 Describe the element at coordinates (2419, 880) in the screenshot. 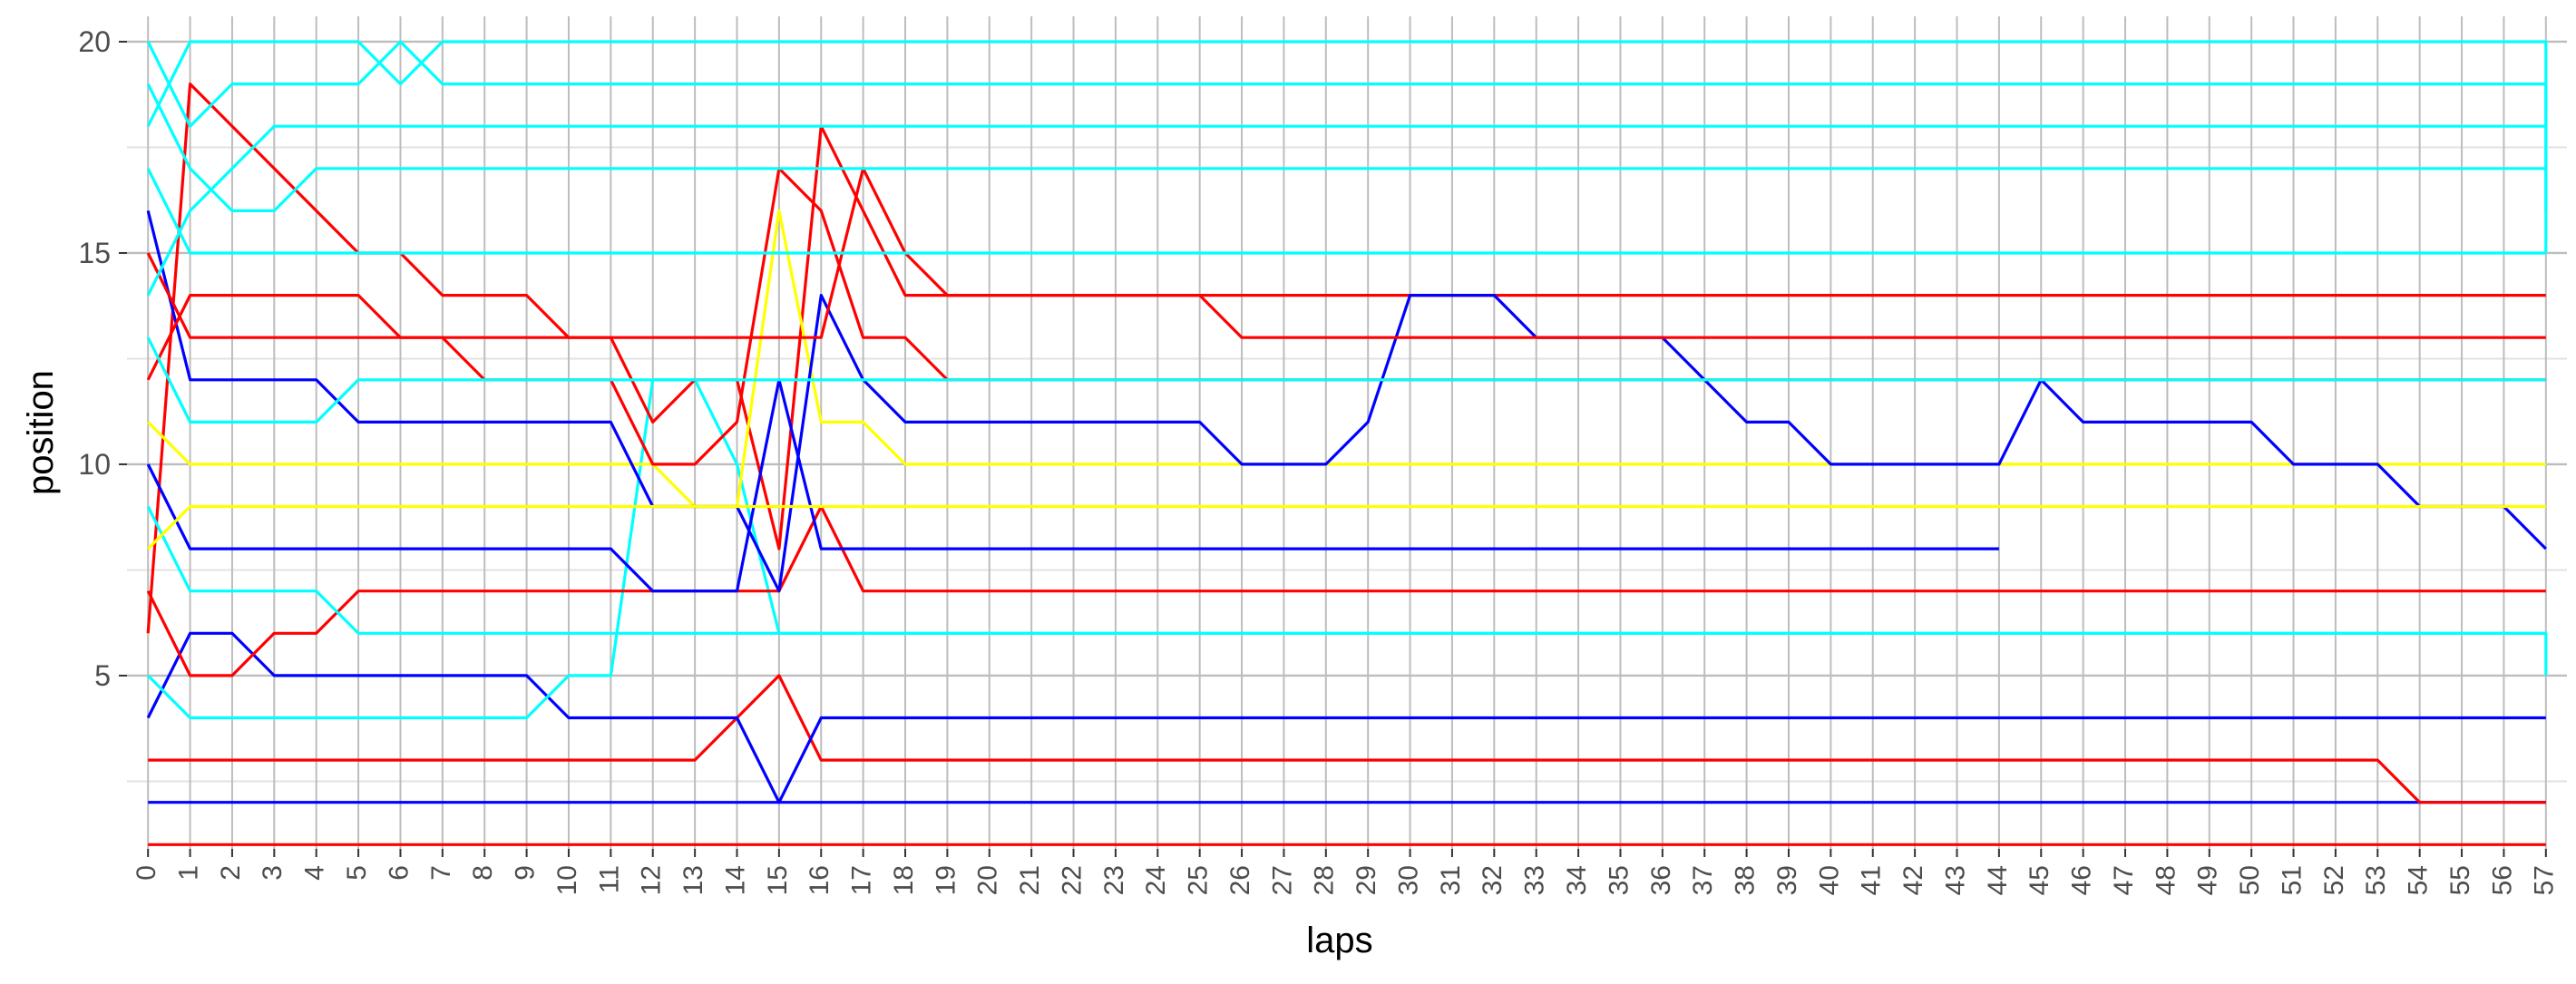

I see `x-tick-label: 54` at that location.